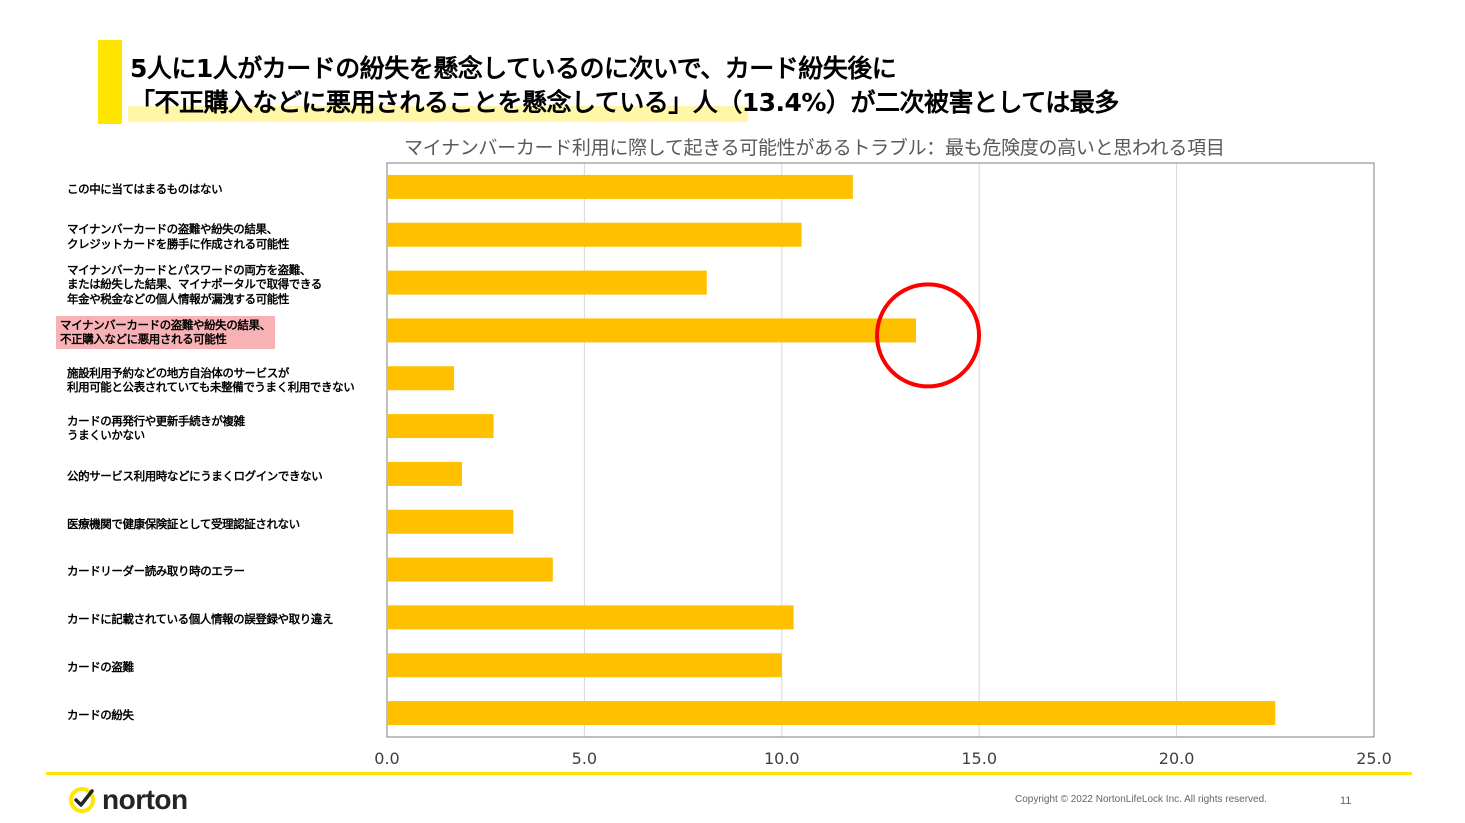 The height and width of the screenshot is (823, 1465). I want to click on headline-line-1: 5人に1人がカードの紛失を懸念しているのに次いで、カード紛失後に, so click(513, 68).